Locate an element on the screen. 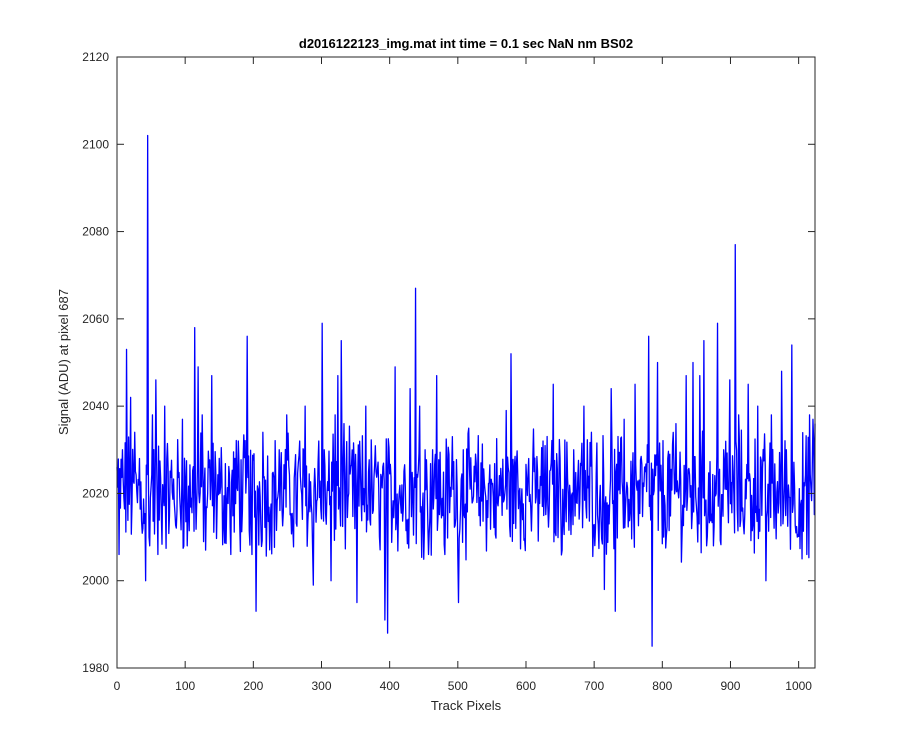 This screenshot has height=755, width=900. x-tick-label: 500 is located at coordinates (458, 686).